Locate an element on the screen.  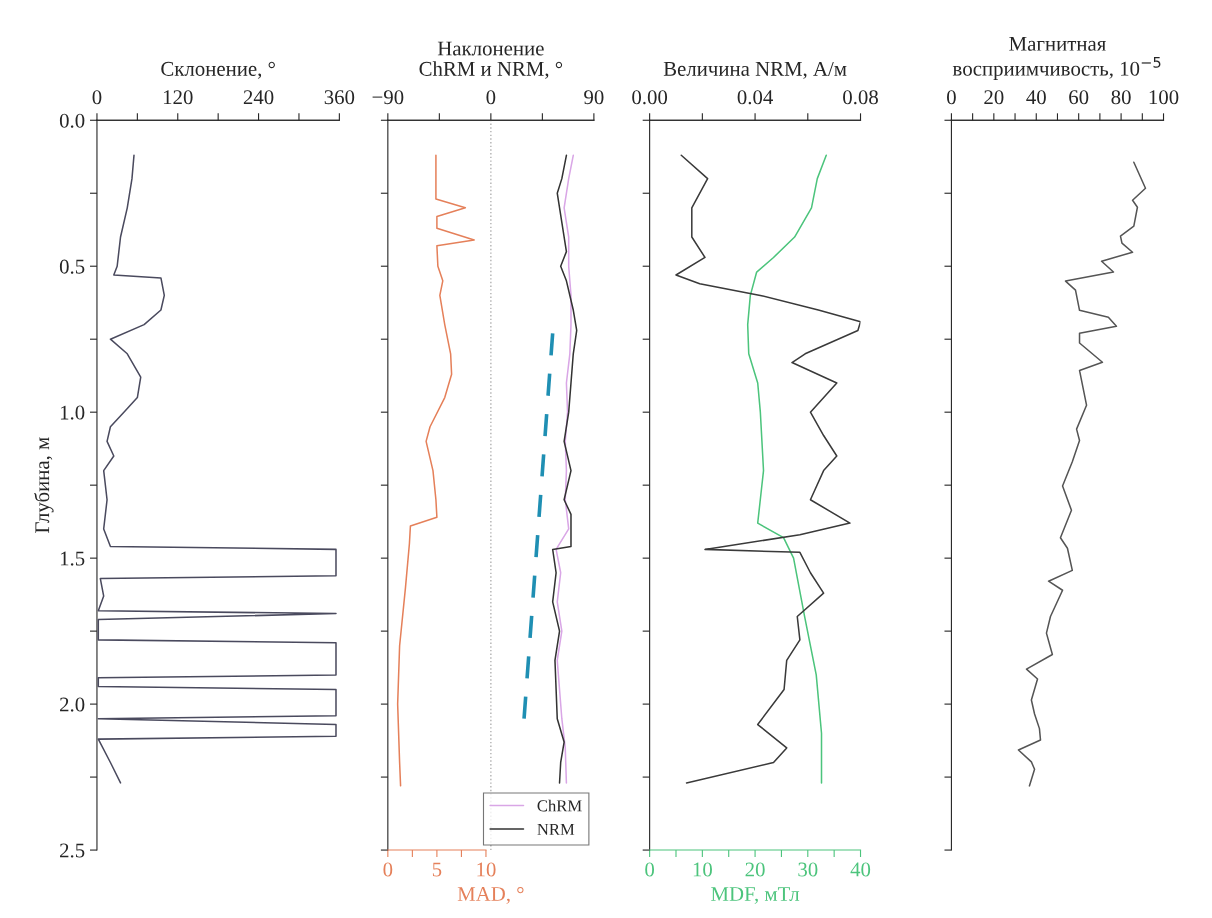
legend-label: NRM is located at coordinates (556, 829).